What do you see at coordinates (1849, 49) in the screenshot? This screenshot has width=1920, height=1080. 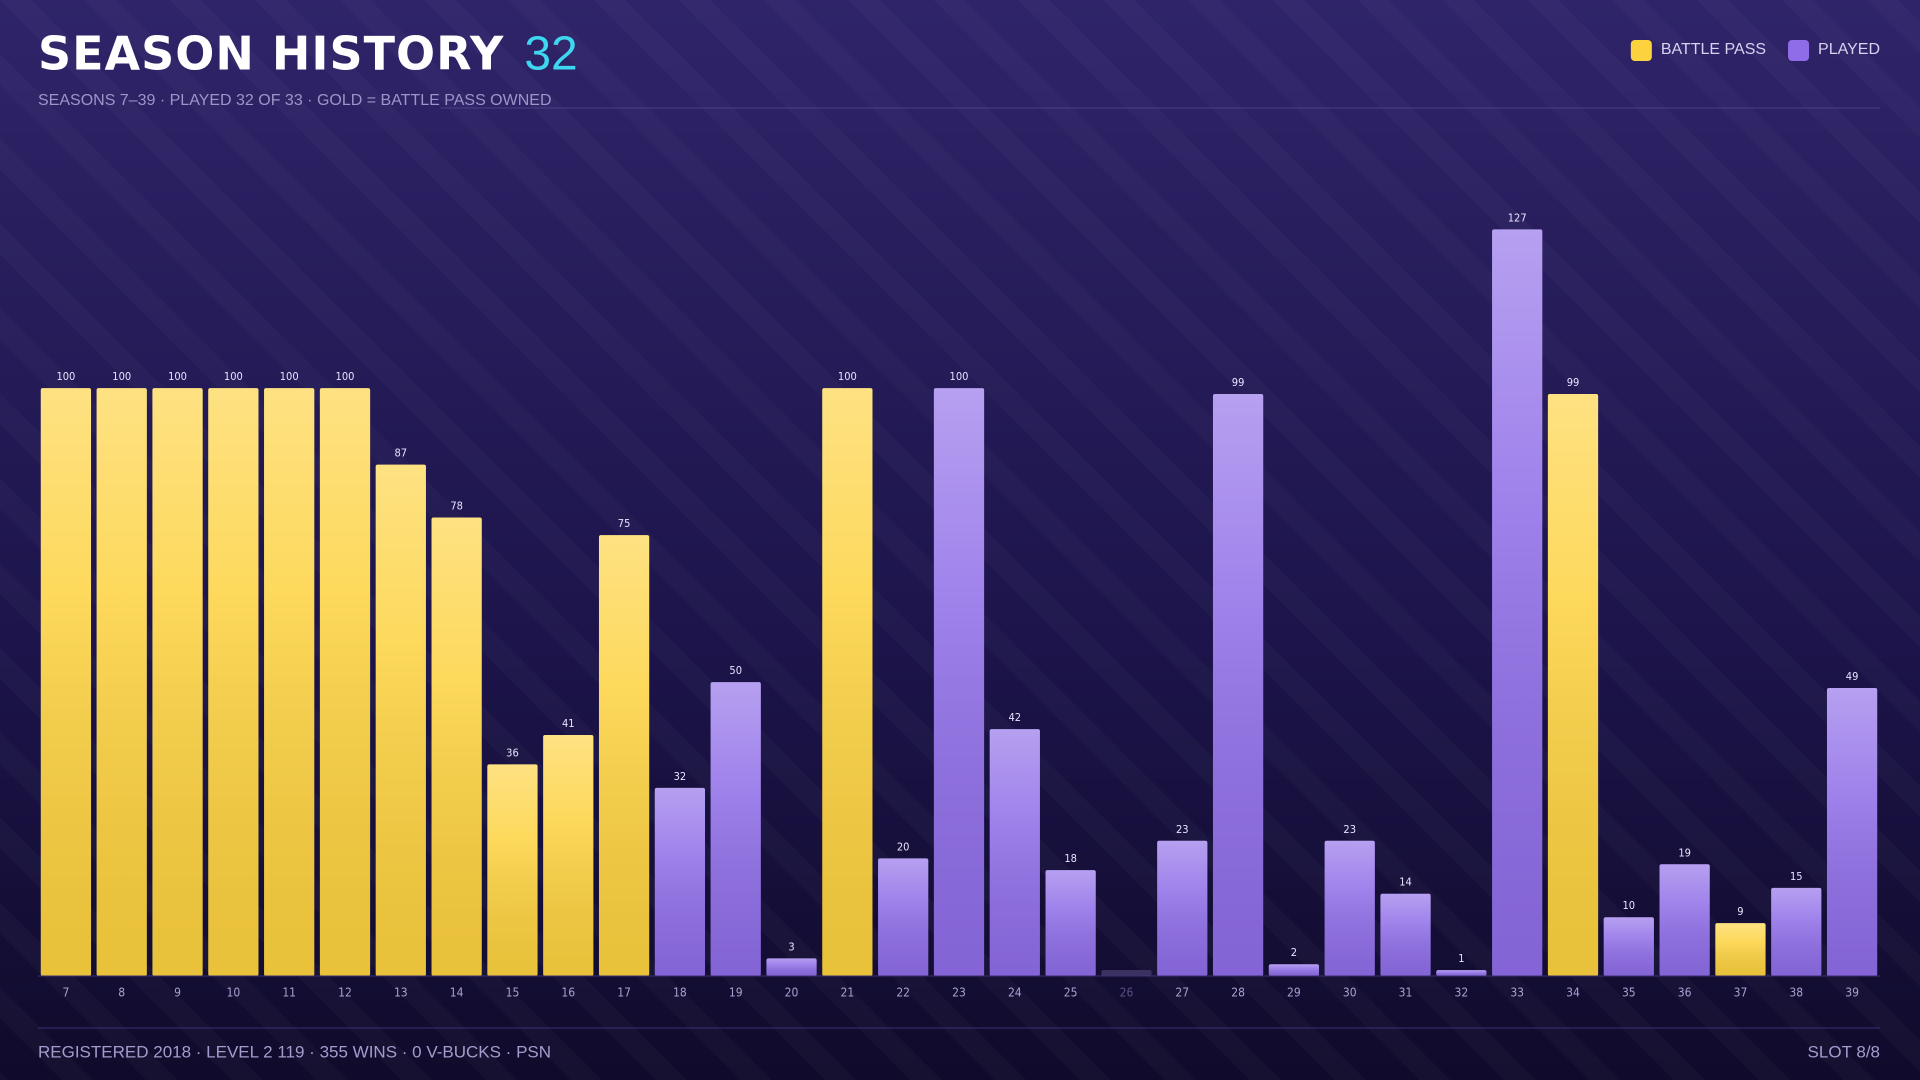 I see `legend-label: PLAYED` at bounding box center [1849, 49].